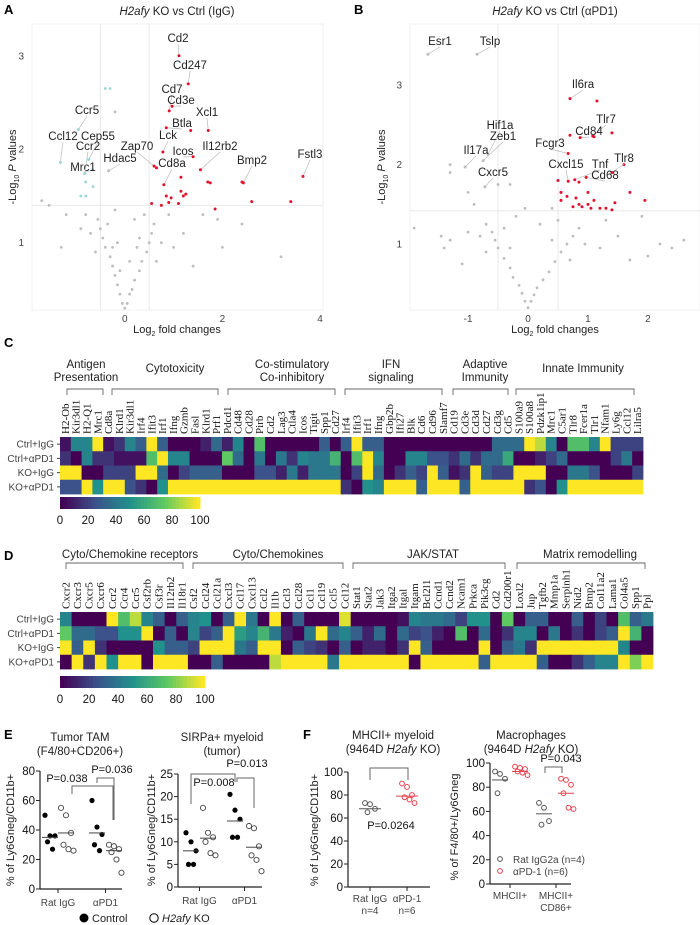  What do you see at coordinates (314, 423) in the screenshot?
I see `gene-column-label: Tigit` at bounding box center [314, 423].